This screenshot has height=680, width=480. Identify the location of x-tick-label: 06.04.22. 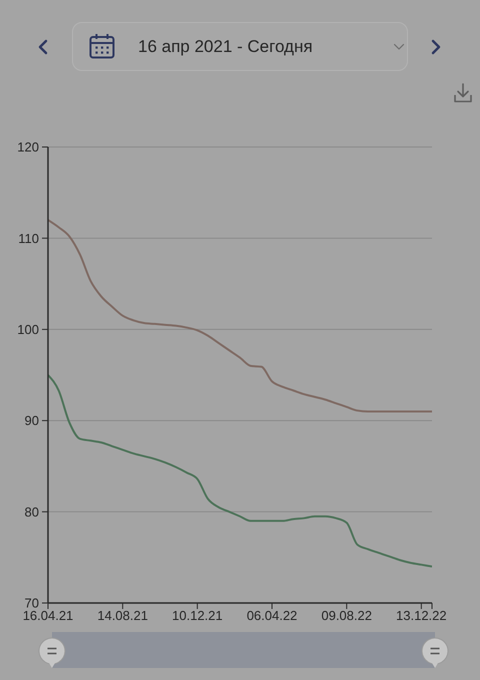
(272, 616).